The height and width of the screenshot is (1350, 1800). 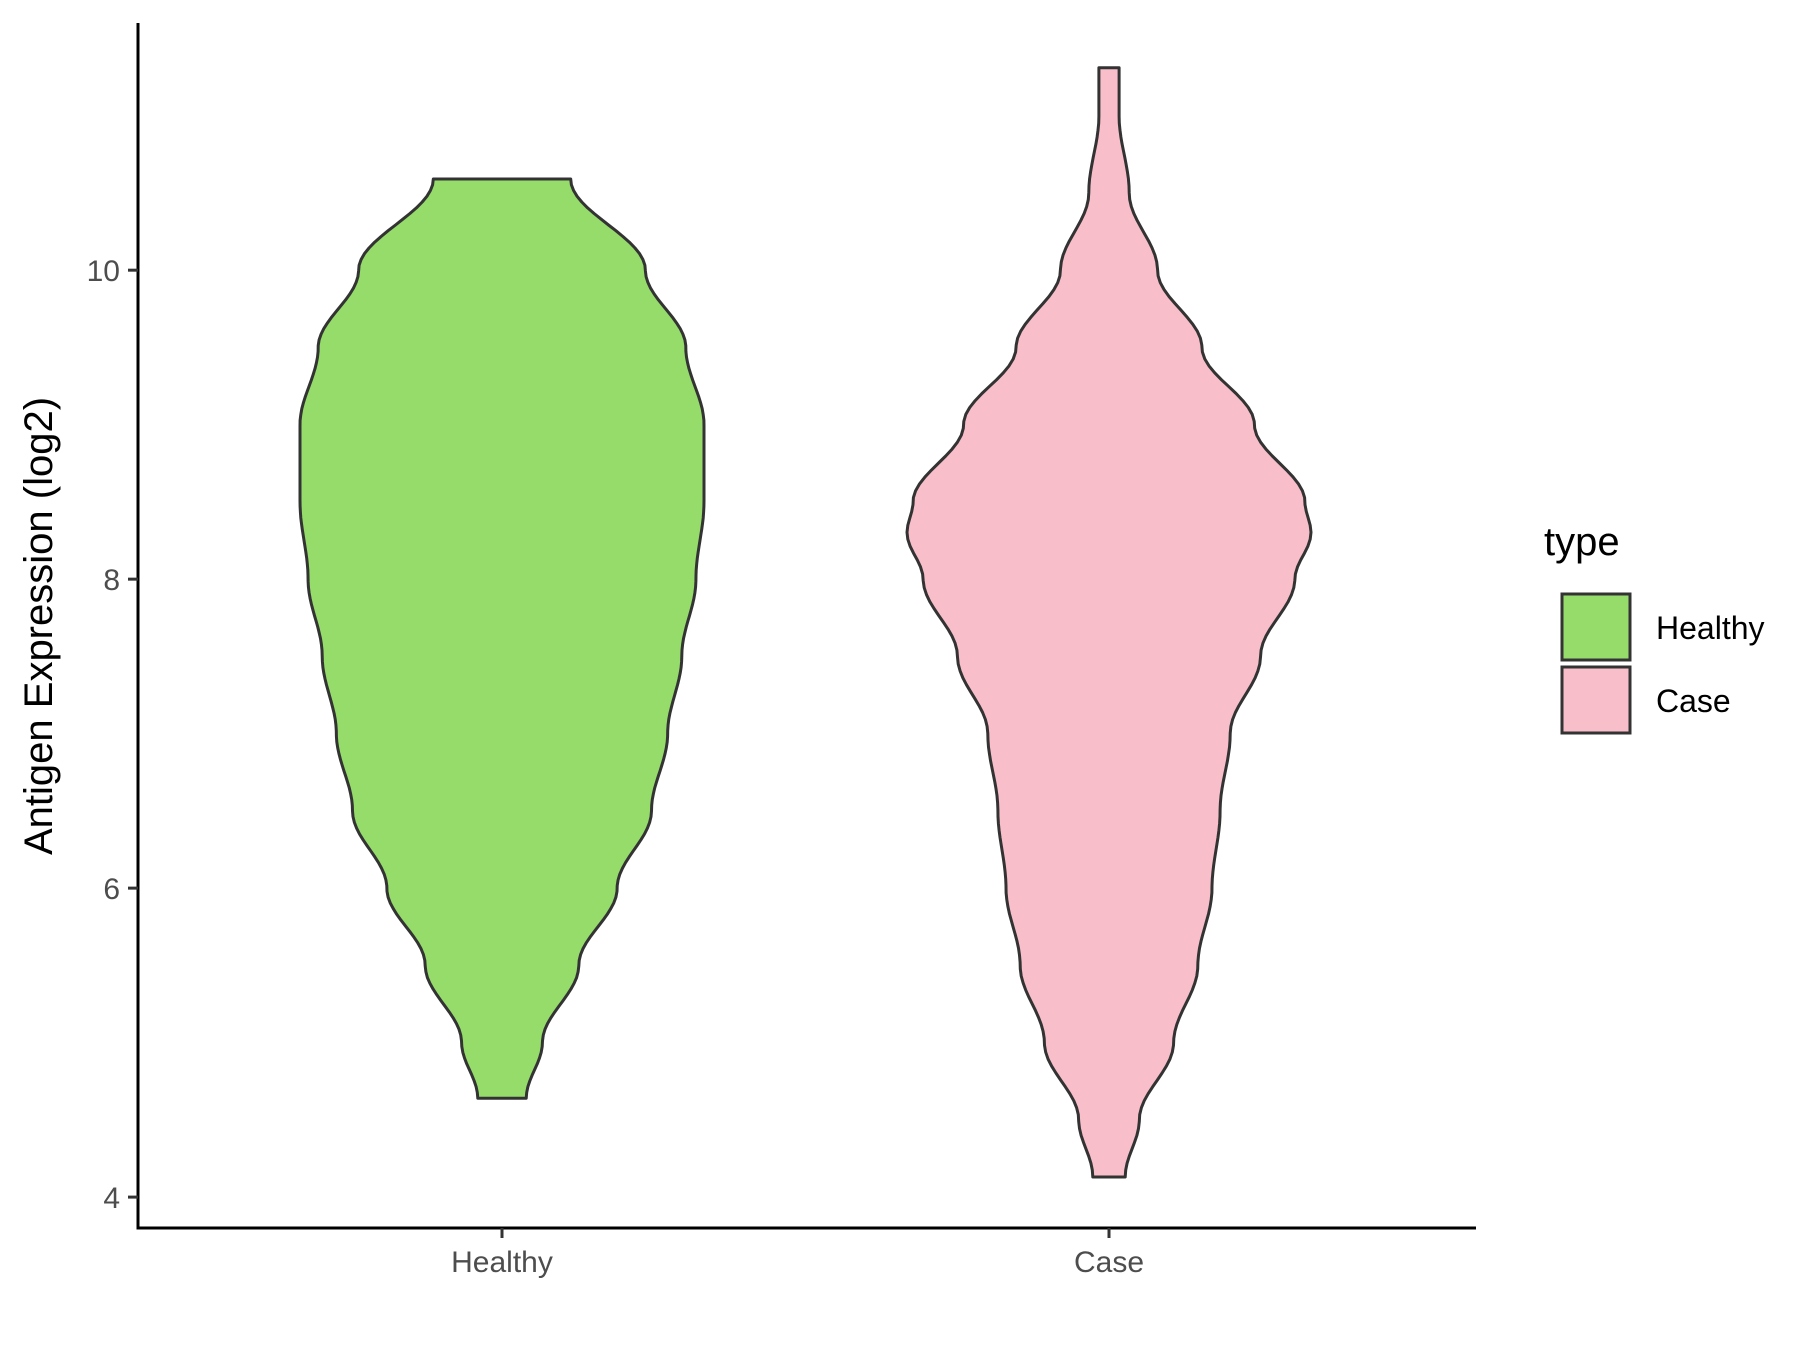 I want to click on y-tick-label: 10, so click(x=103, y=271).